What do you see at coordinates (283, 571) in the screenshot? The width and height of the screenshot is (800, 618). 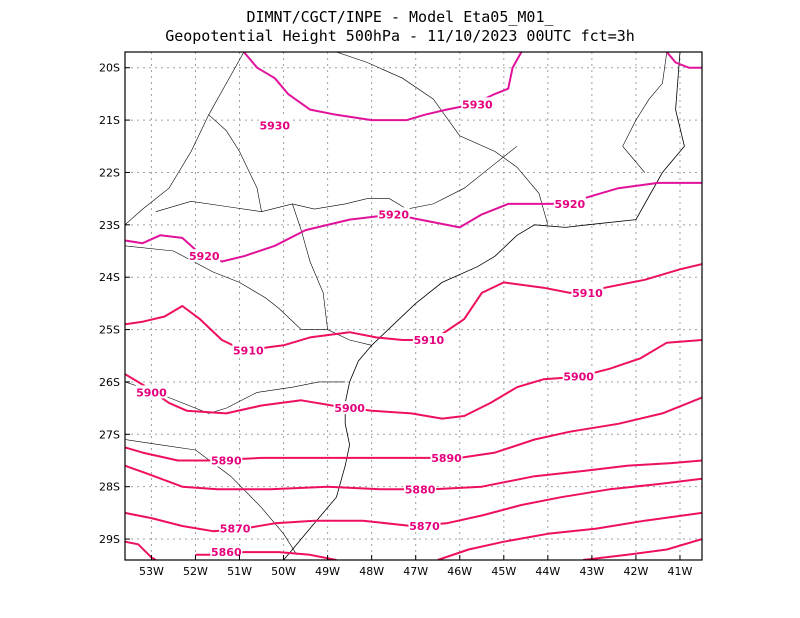 I see `x-tick-label: 50W` at bounding box center [283, 571].